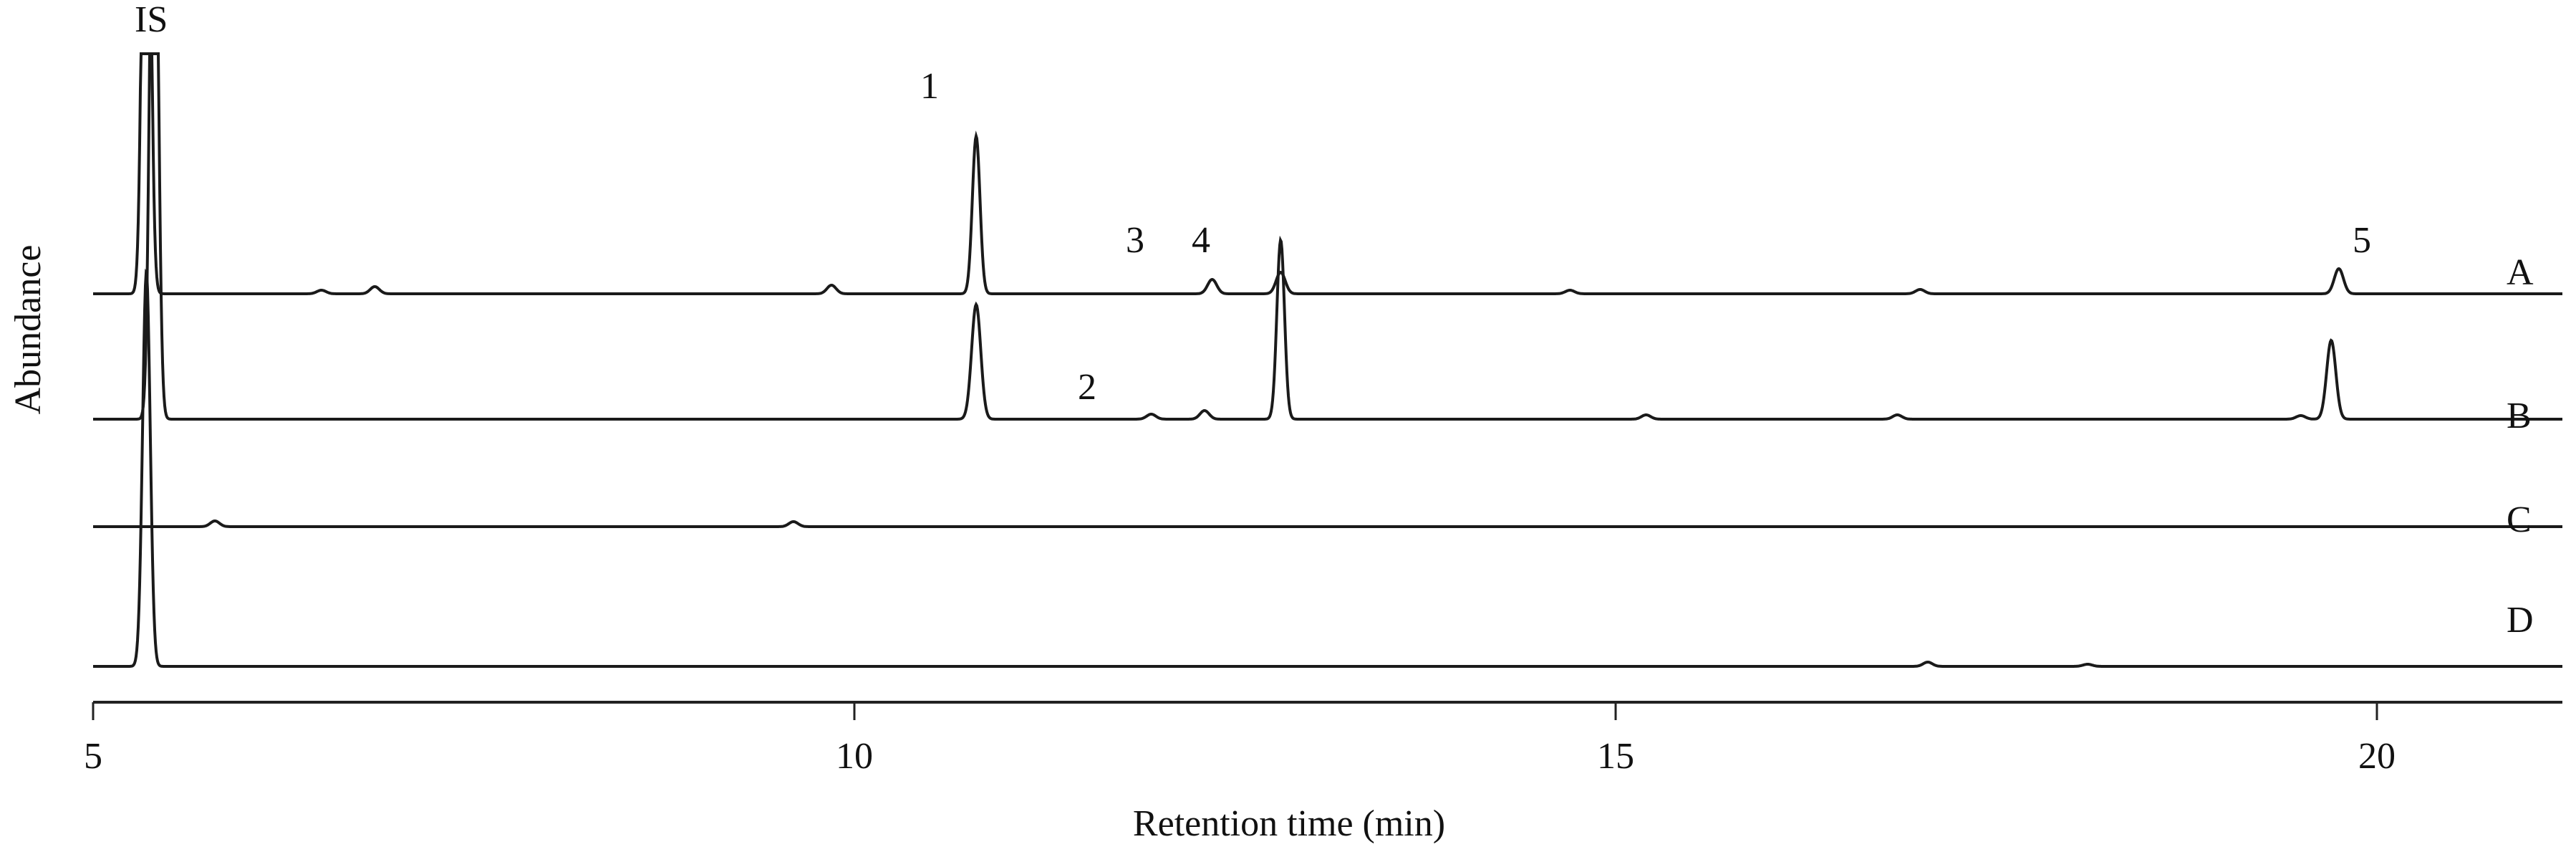 This screenshot has height=862, width=2576. I want to click on trace-label-b: B, so click(2519, 416).